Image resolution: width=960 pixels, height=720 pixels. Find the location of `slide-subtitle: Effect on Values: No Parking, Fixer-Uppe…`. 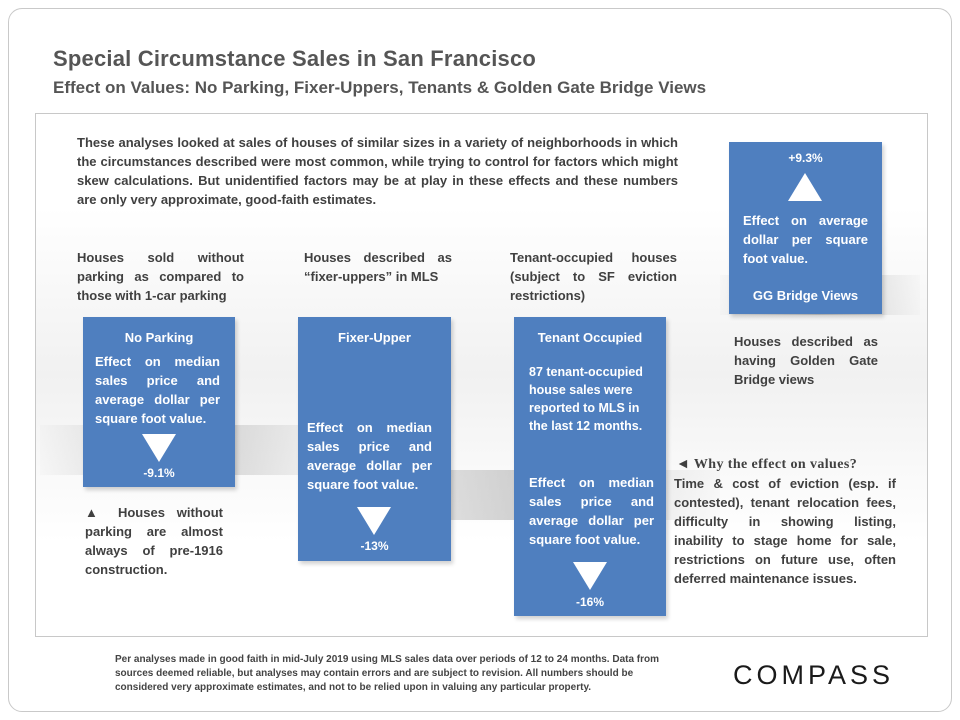

slide-subtitle: Effect on Values: No Parking, Fixer-Uppe… is located at coordinates (380, 87).